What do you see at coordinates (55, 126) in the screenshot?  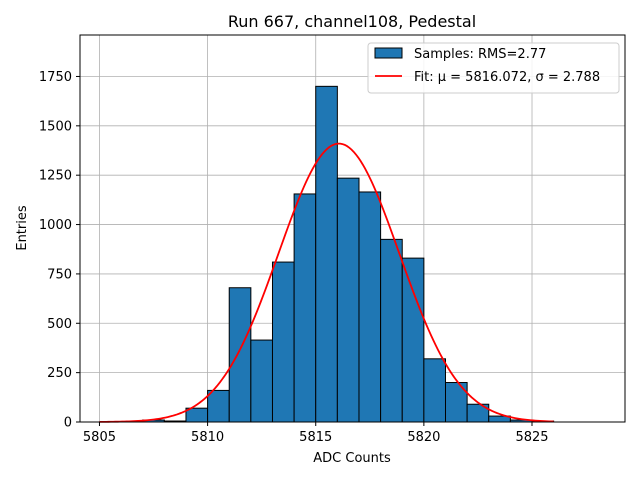 I see `y-tick-label: 1500` at bounding box center [55, 126].